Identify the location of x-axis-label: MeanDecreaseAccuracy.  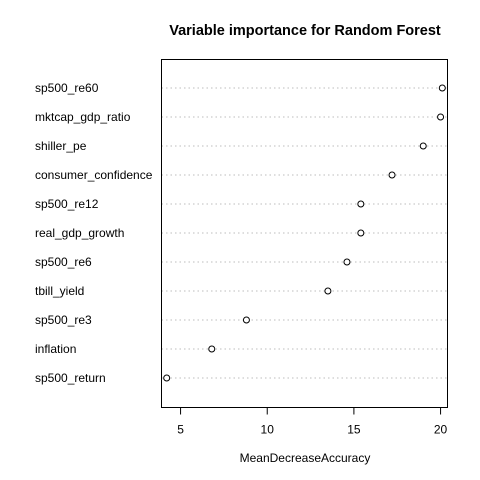
(305, 458).